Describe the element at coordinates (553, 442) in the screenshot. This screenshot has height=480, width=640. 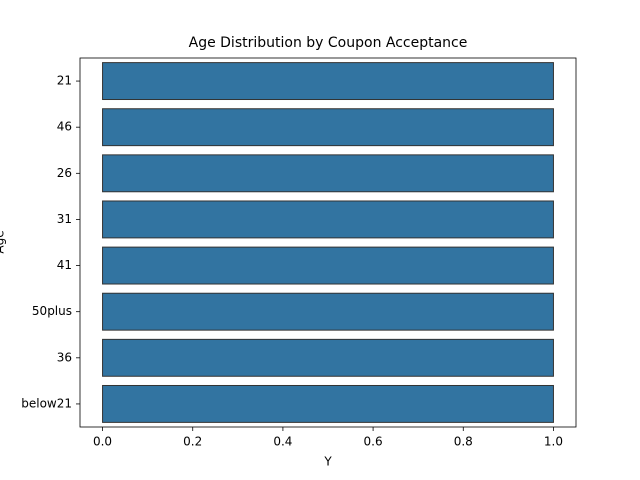
I see `x-tick-label: 1.0` at that location.